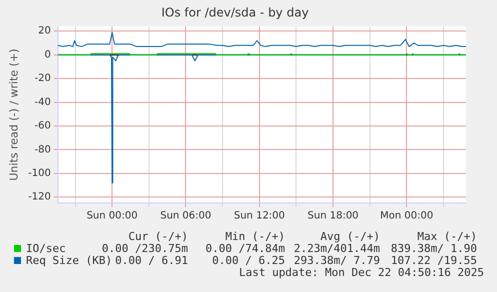 The width and height of the screenshot is (497, 292). Describe the element at coordinates (42, 150) in the screenshot. I see `y-tick-label: -80` at that location.